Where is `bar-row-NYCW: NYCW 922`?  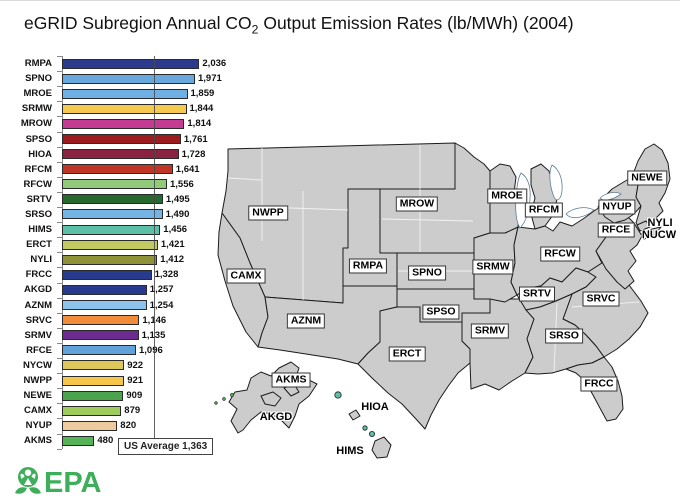 bar-row-NYCW: NYCW 922 is located at coordinates (160, 365).